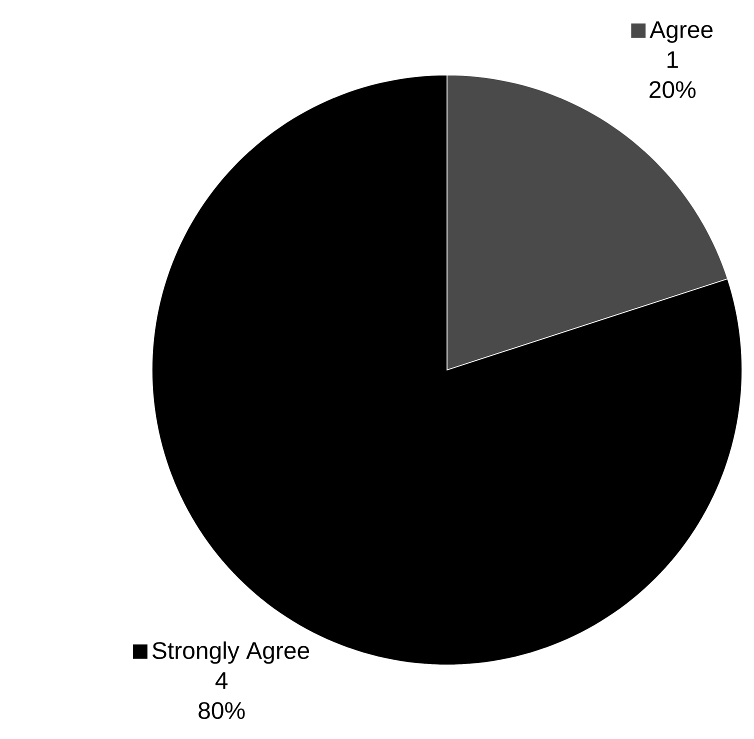  What do you see at coordinates (673, 59) in the screenshot?
I see `text: 1` at bounding box center [673, 59].